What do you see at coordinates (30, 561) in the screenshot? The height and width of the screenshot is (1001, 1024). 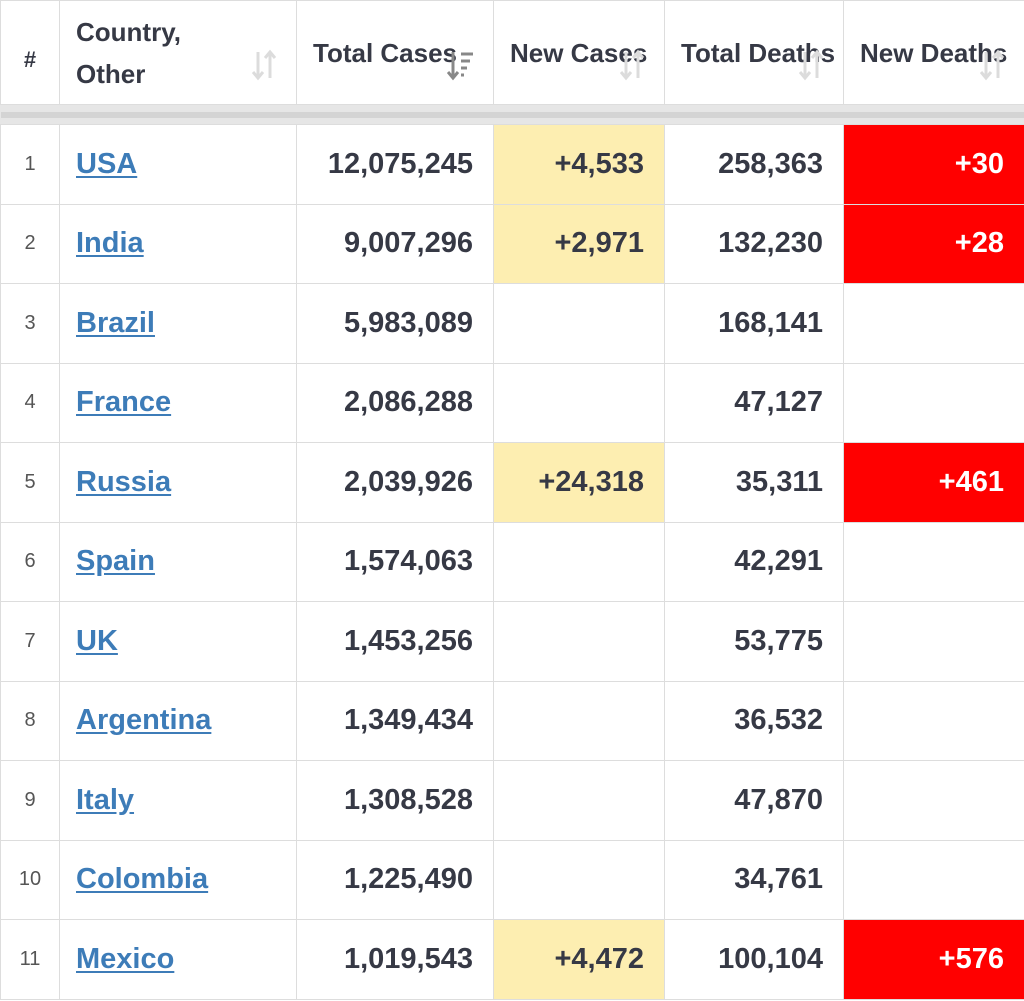 I see `rank-cell: 6` at bounding box center [30, 561].